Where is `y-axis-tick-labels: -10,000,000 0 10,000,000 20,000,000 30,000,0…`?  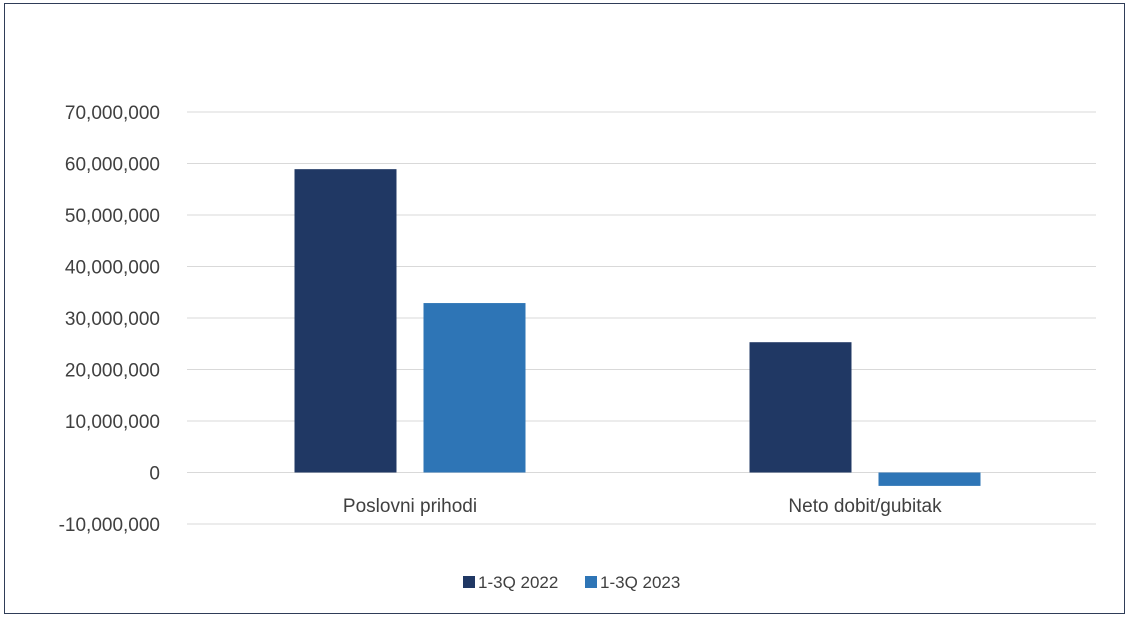 y-axis-tick-labels: -10,000,000 0 10,000,000 20,000,000 30,000,0… is located at coordinates (109, 319).